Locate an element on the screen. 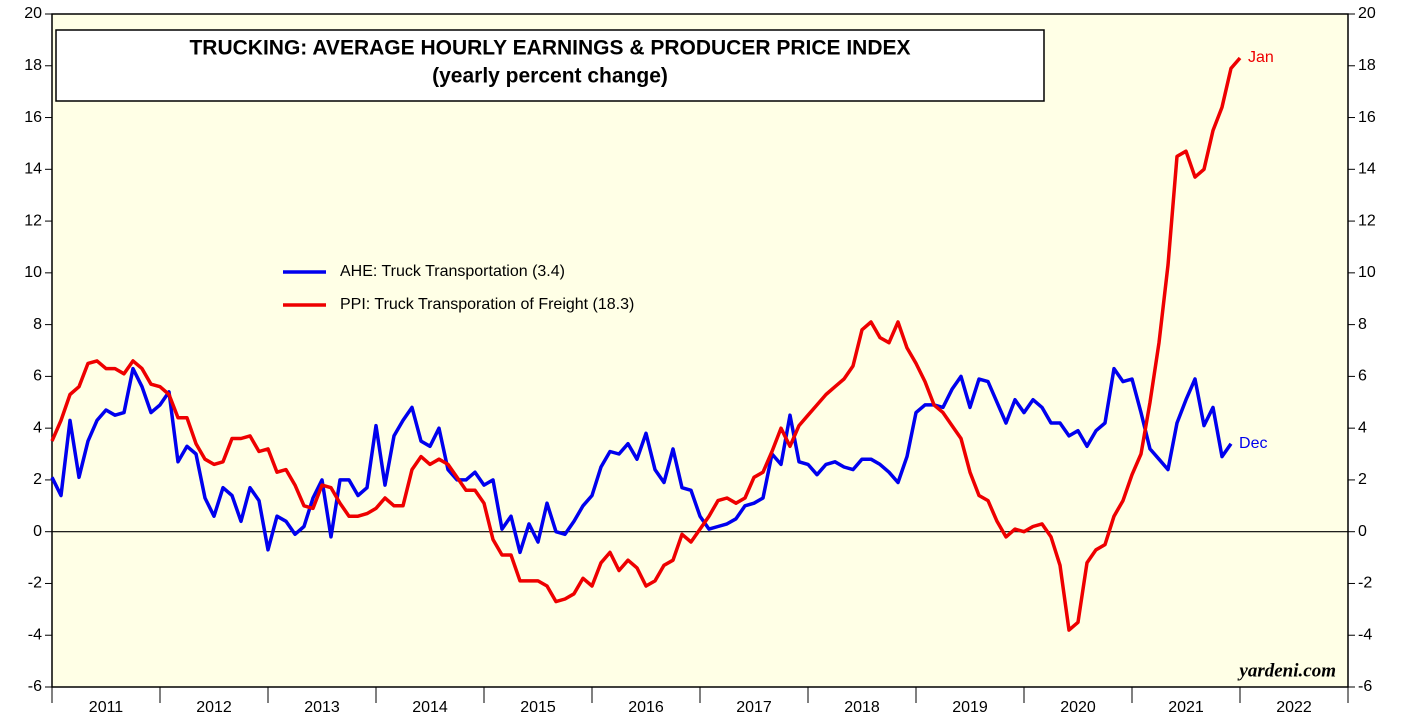  x-tick-label: 2022 is located at coordinates (1294, 707).